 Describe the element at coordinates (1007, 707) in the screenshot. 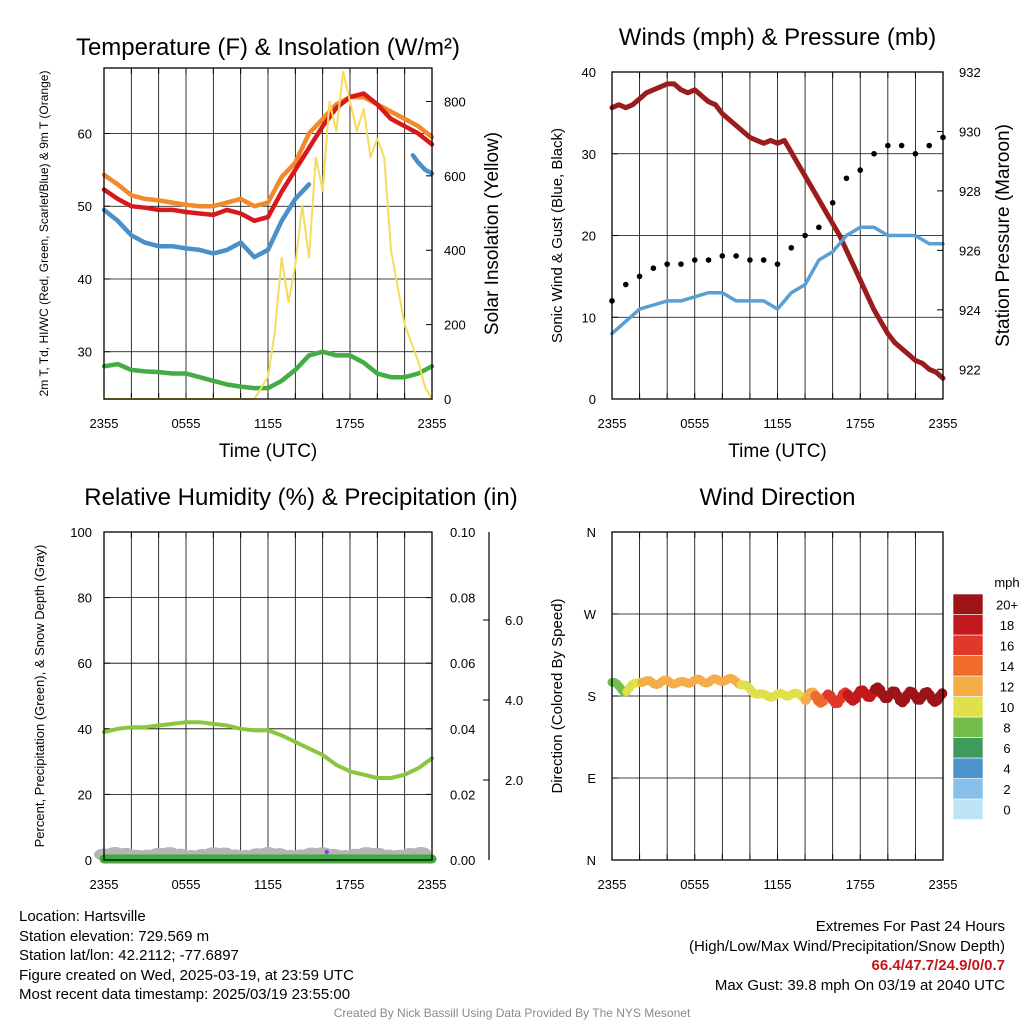

I see `colorbar-label: 10` at that location.